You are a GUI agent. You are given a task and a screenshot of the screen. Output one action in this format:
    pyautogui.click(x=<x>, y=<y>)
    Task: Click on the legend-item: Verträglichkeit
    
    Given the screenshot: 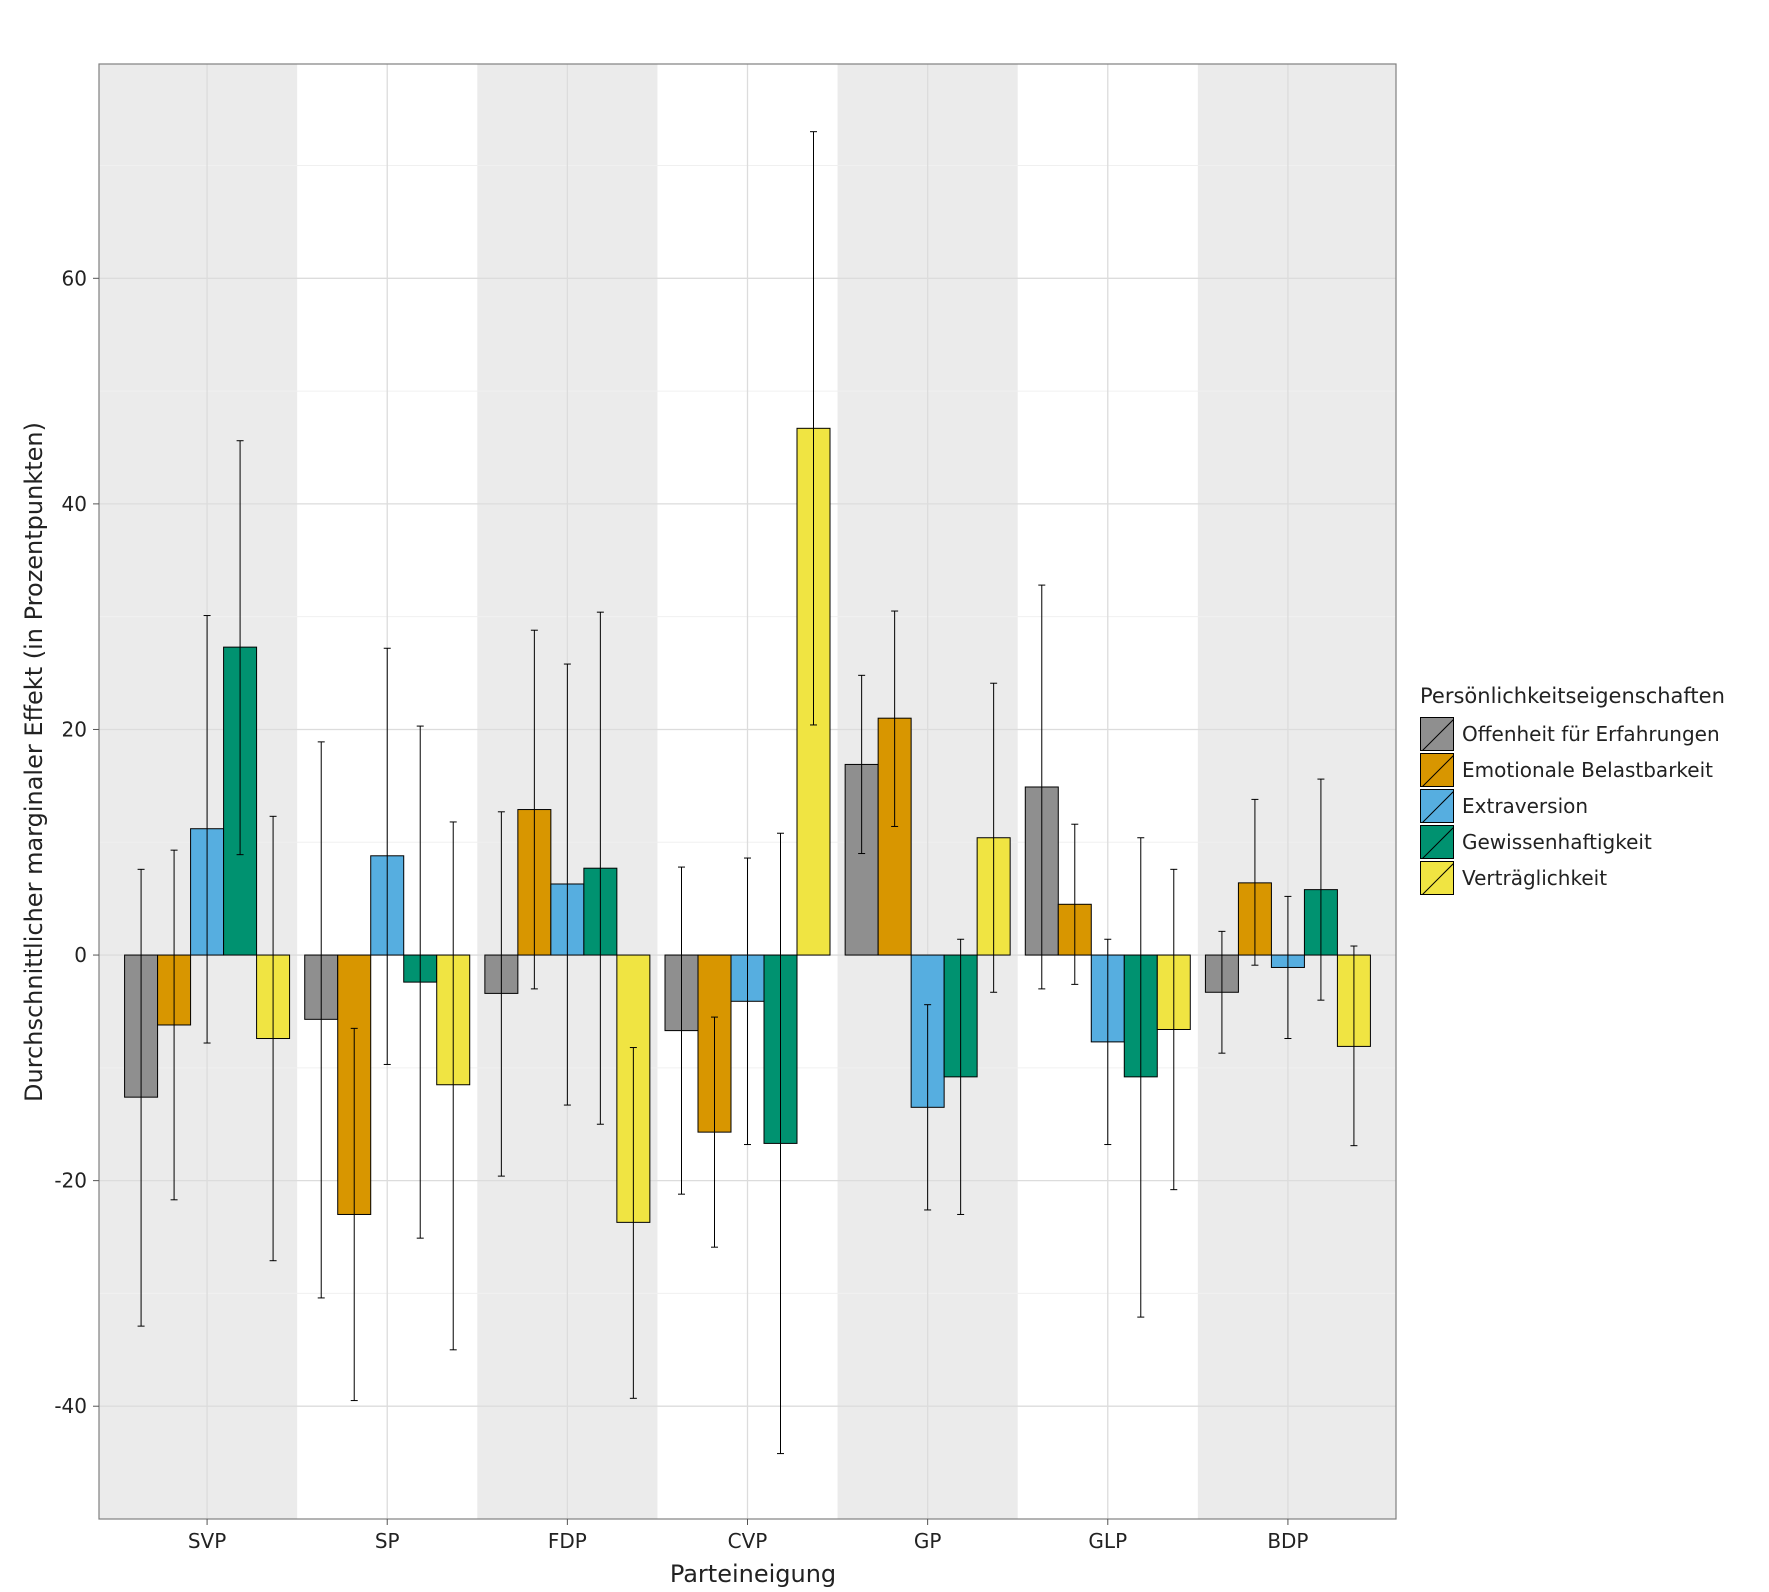 What is the action you would take?
    pyautogui.click(x=1572, y=878)
    